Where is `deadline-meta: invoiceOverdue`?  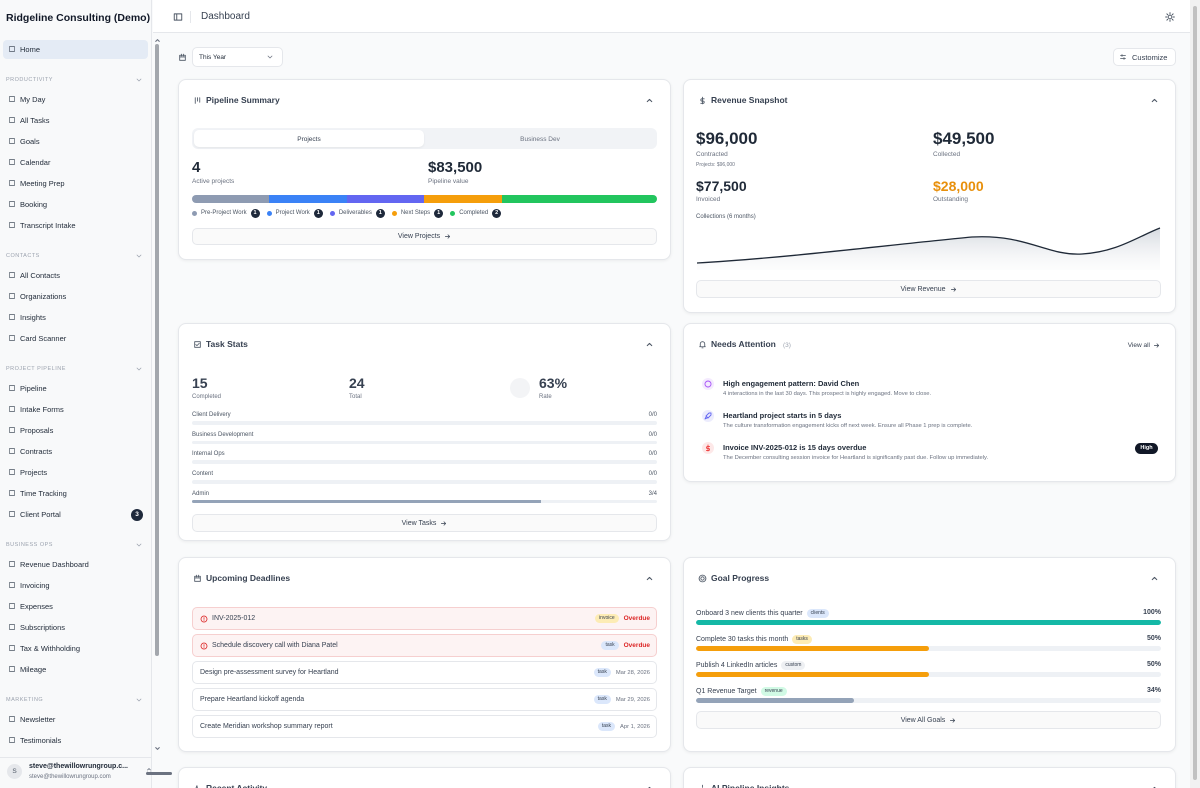 deadline-meta: invoiceOverdue is located at coordinates (550, 618).